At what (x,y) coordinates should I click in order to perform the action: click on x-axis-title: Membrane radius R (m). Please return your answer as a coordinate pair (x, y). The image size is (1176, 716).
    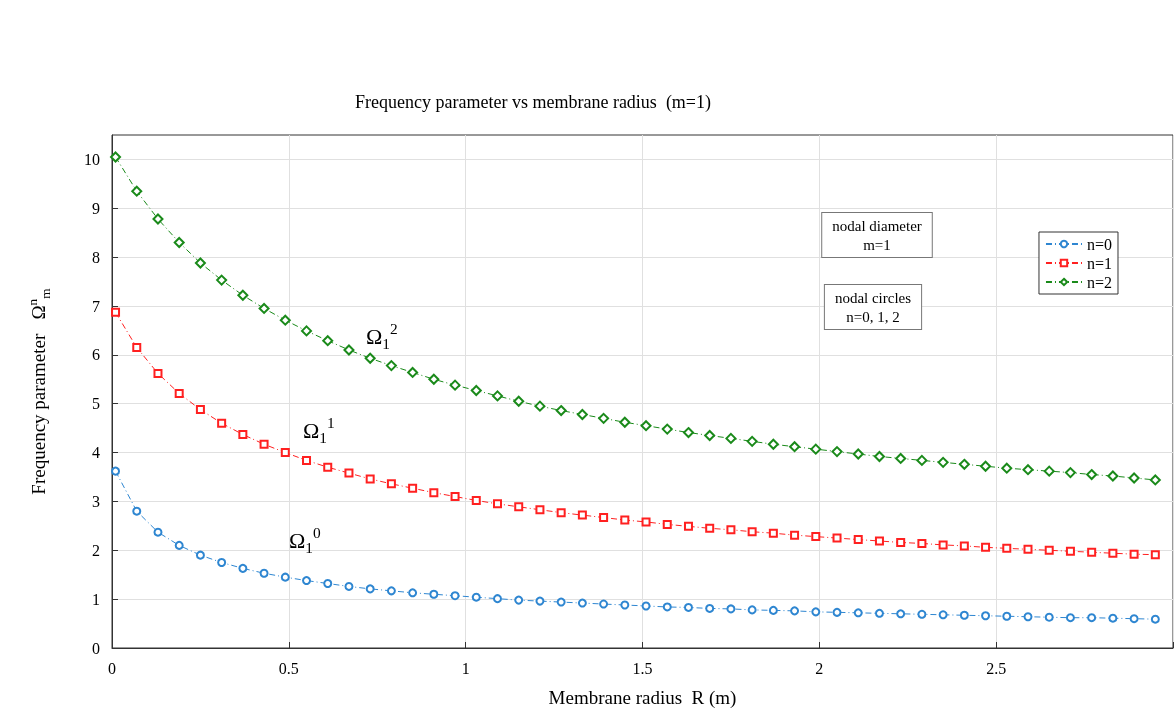
    Looking at the image, I should click on (642, 698).